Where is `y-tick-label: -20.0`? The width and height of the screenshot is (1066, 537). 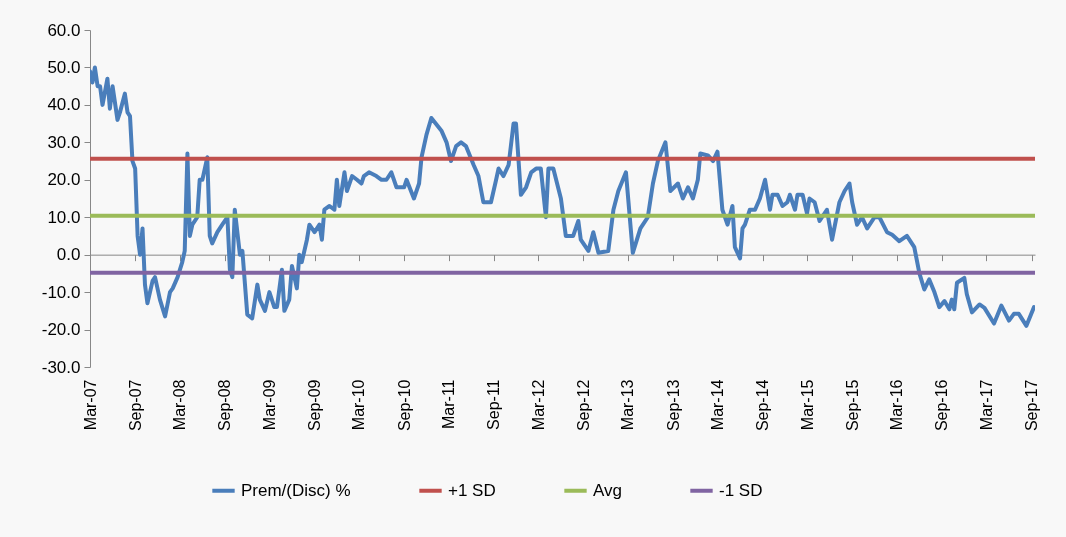 y-tick-label: -20.0 is located at coordinates (61, 330).